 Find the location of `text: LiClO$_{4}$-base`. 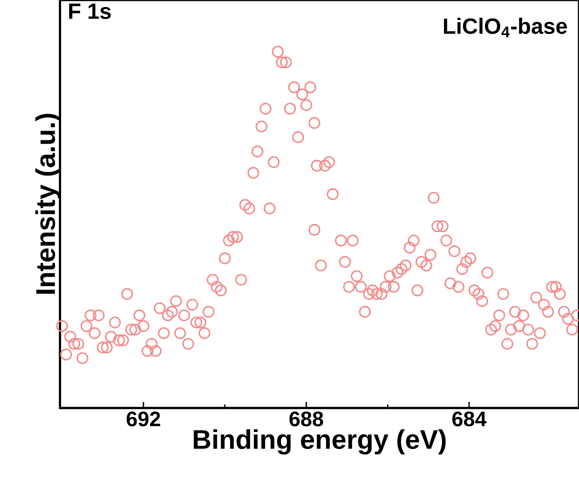

text: LiClO$_{4}$-base is located at coordinates (505, 28).